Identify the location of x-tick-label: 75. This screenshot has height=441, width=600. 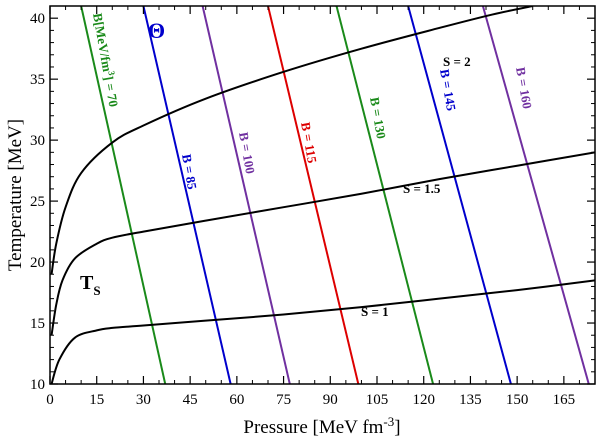
(283, 400).